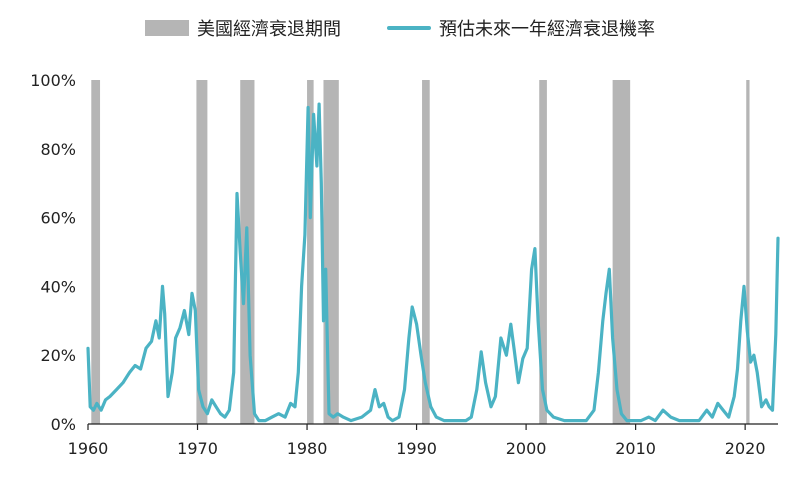  Describe the element at coordinates (58, 355) in the screenshot. I see `y-tick-label-1: 20%` at that location.